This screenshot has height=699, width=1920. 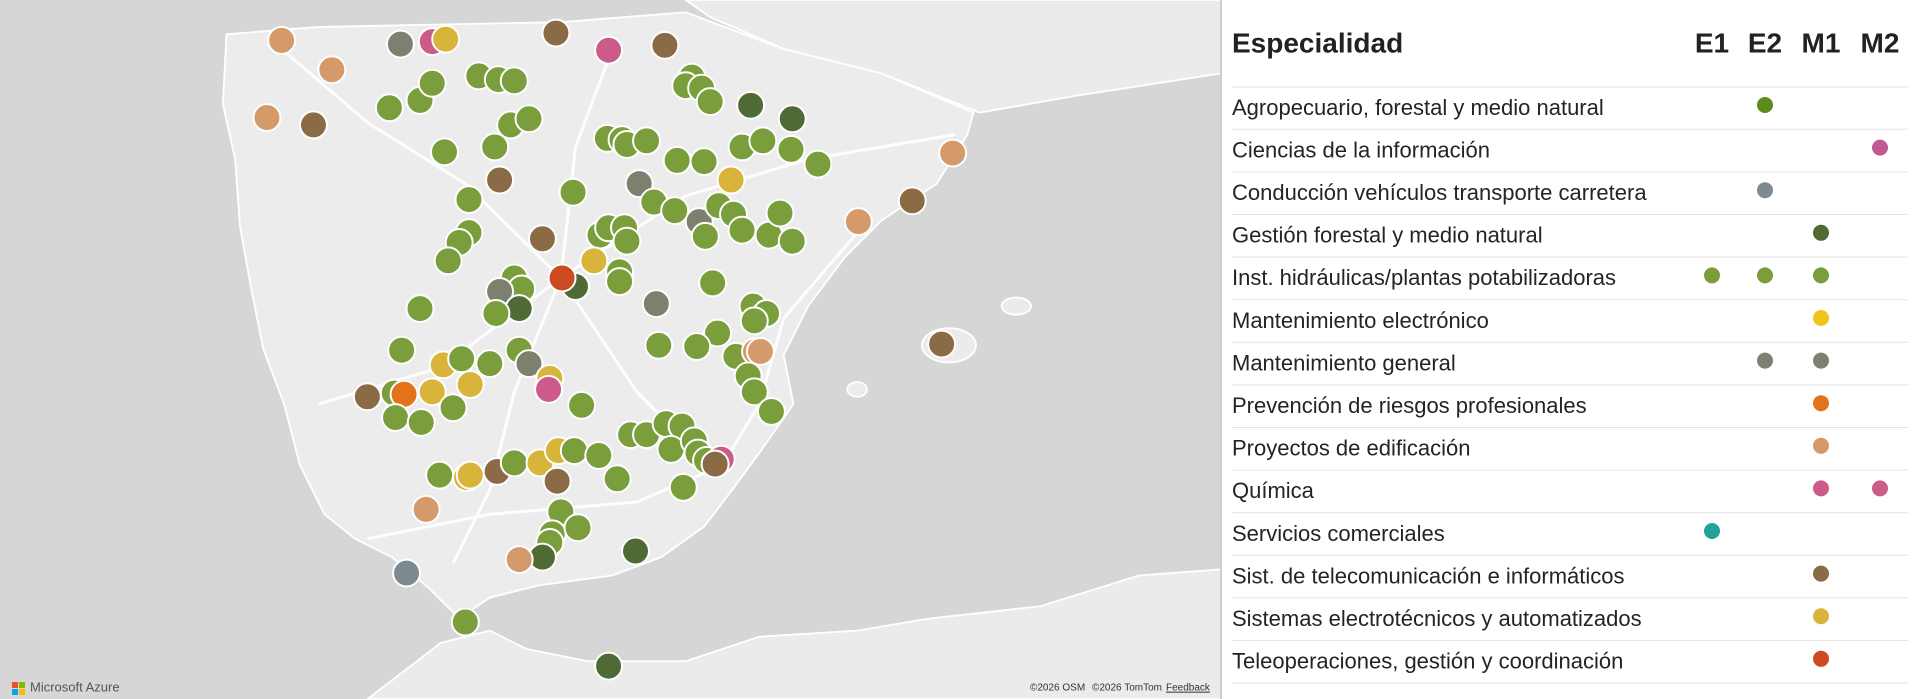 What do you see at coordinates (1428, 575) in the screenshot?
I see `row-label: Sist. de telecomunicación e informáticos` at bounding box center [1428, 575].